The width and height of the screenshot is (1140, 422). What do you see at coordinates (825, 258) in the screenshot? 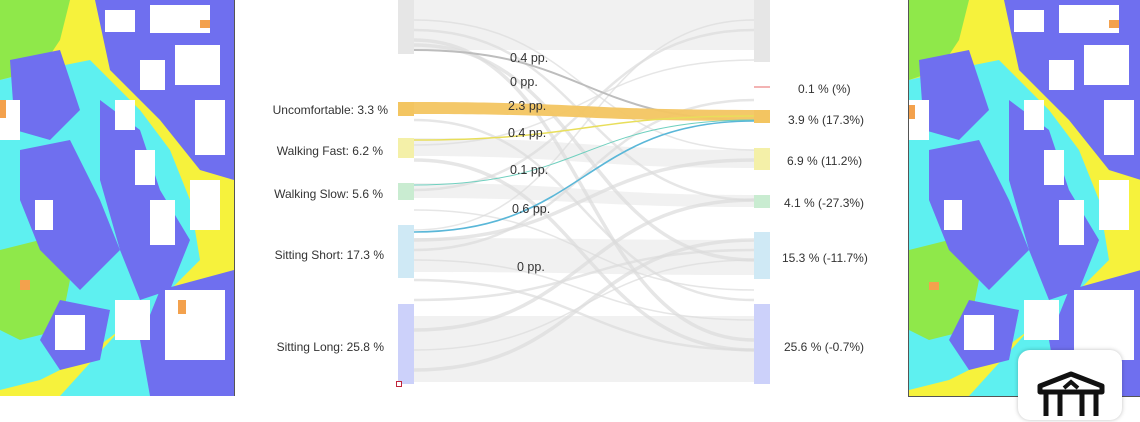
I see `right-node-label: 15.3 % (-11.7%)` at bounding box center [825, 258].